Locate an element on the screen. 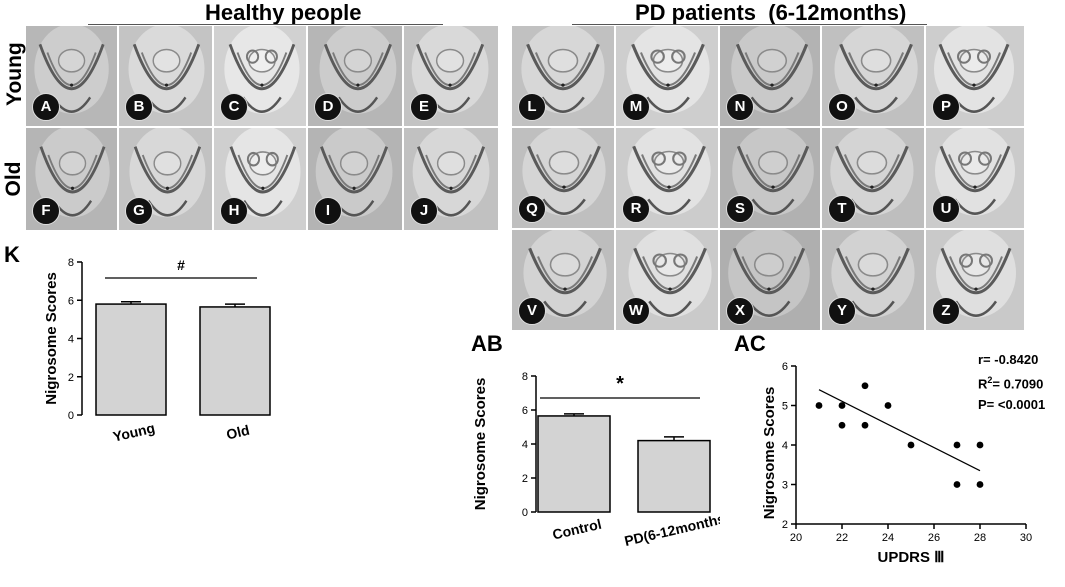  mri-image-panel-p: P is located at coordinates (976, 77).